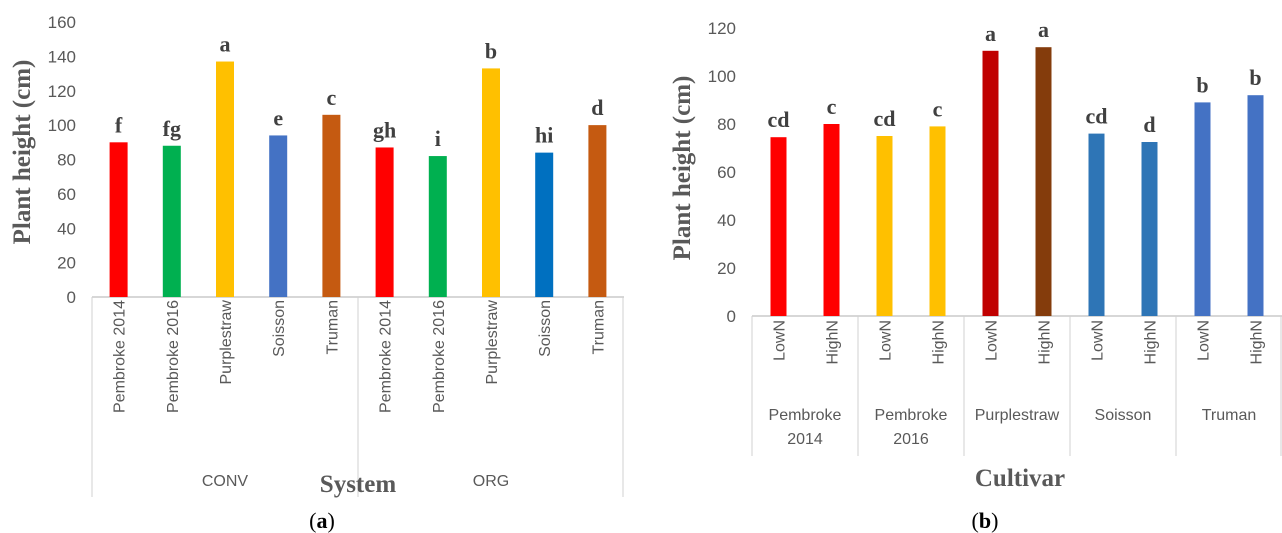 Image resolution: width=1282 pixels, height=533 pixels. Describe the element at coordinates (359, 92) in the screenshot. I see `significance-letters-a: f fg a e c gh i b hi d` at that location.